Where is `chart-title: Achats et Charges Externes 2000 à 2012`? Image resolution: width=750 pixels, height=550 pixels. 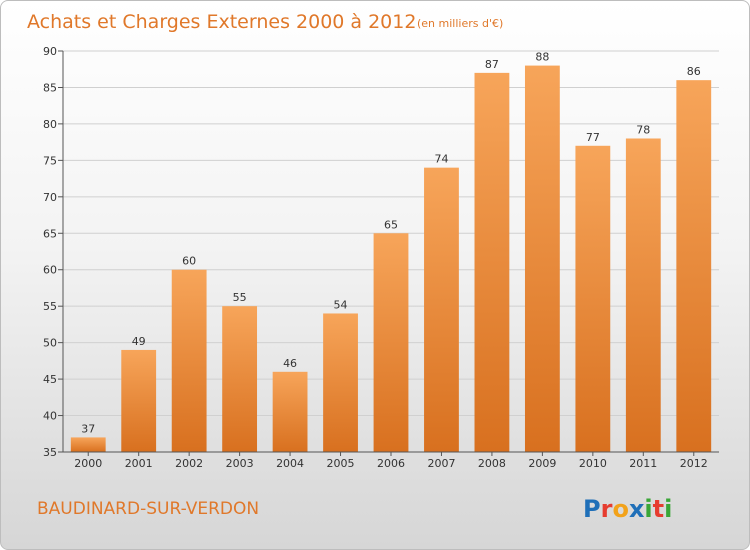
chart-title: Achats et Charges Externes 2000 à 2012 is located at coordinates (221, 22).